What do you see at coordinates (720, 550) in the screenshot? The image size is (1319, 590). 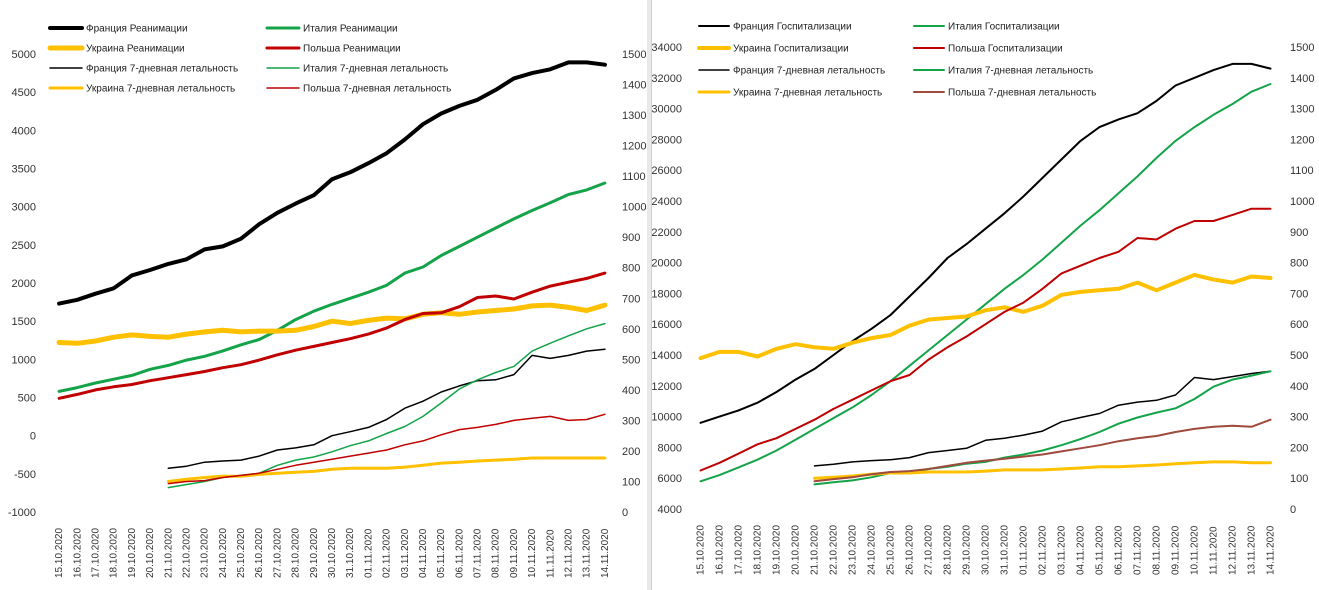 I see `x-tick-label: 16.10.2020` at bounding box center [720, 550].